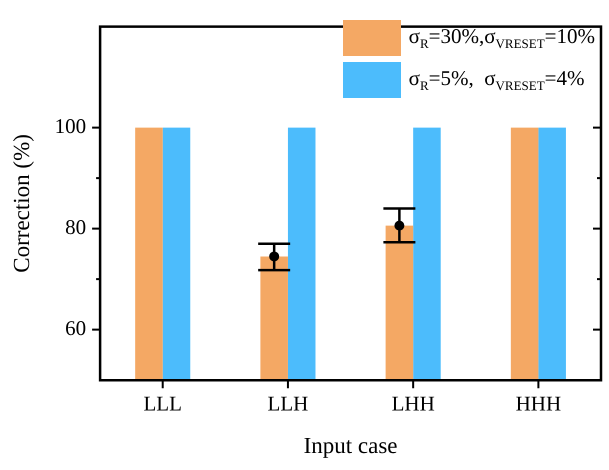 This screenshot has height=470, width=609. Describe the element at coordinates (70, 126) in the screenshot. I see `y-tick-label: 100` at that location.